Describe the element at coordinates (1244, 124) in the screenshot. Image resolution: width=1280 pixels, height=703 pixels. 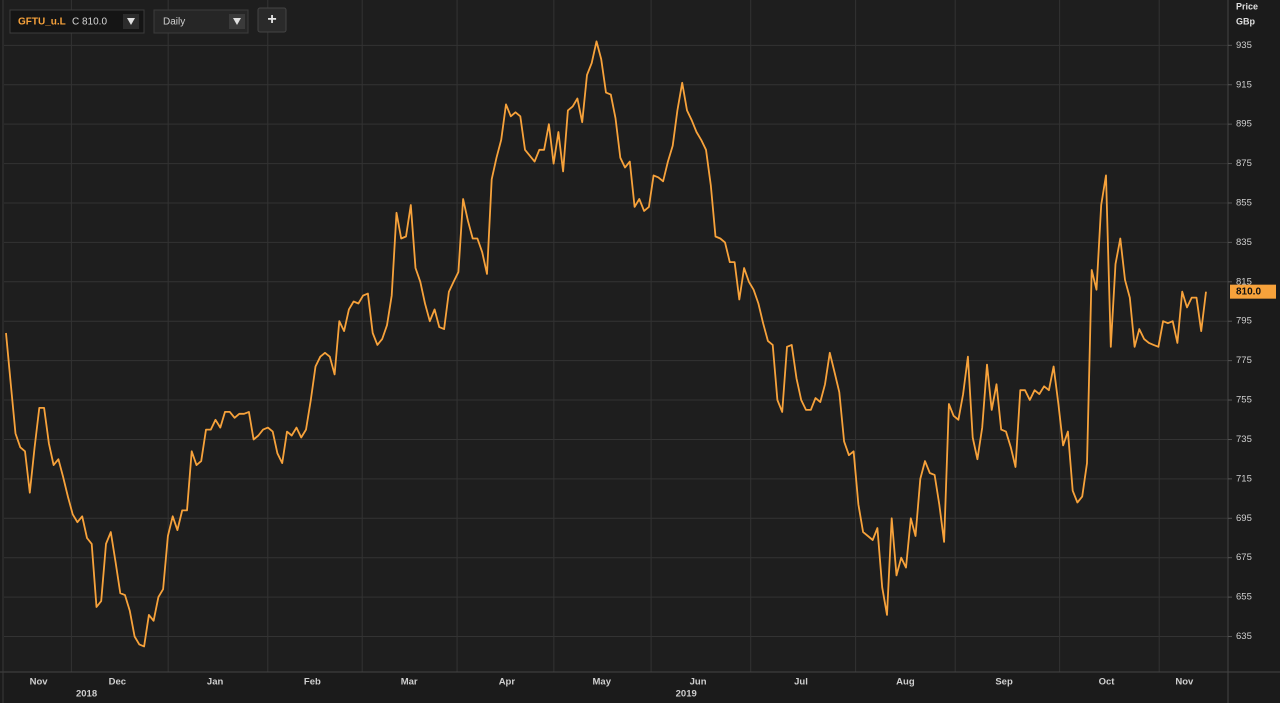
I see `y-tick-label: 895` at that location.